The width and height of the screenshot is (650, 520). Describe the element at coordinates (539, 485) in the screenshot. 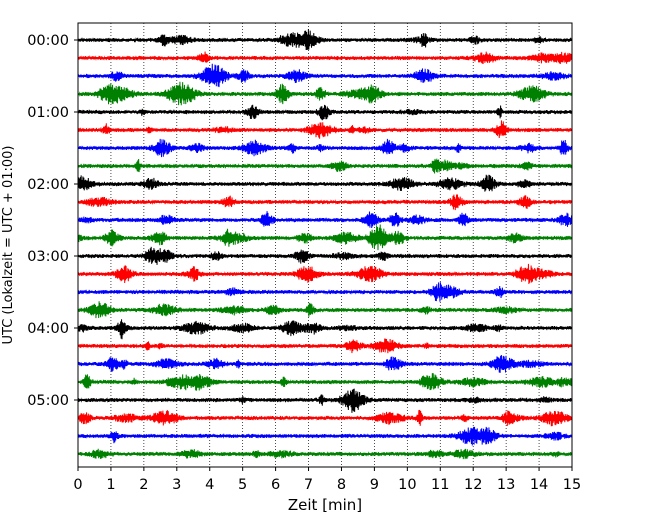

I see `x-tick-label: 14` at that location.